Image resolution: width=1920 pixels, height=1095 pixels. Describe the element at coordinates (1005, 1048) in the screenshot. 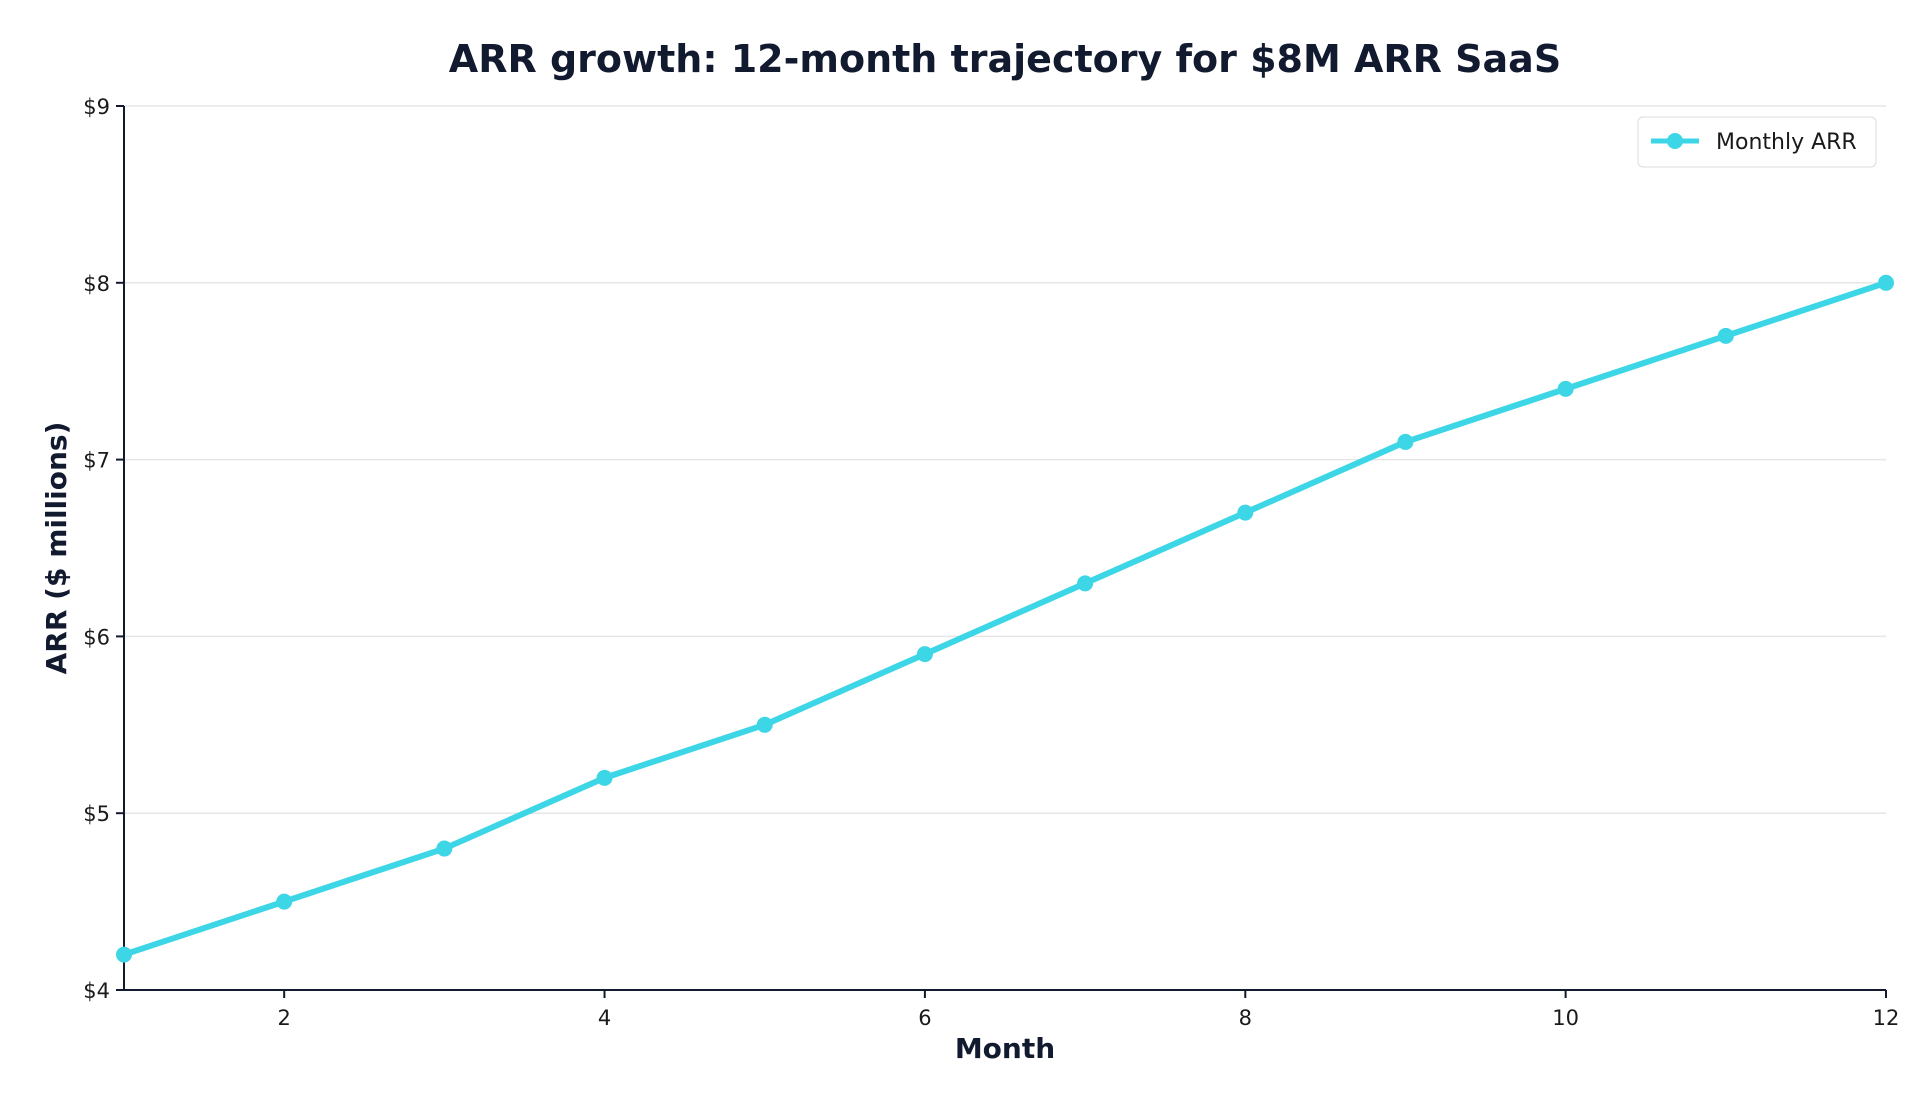

I see `x-axis-title: Month` at that location.